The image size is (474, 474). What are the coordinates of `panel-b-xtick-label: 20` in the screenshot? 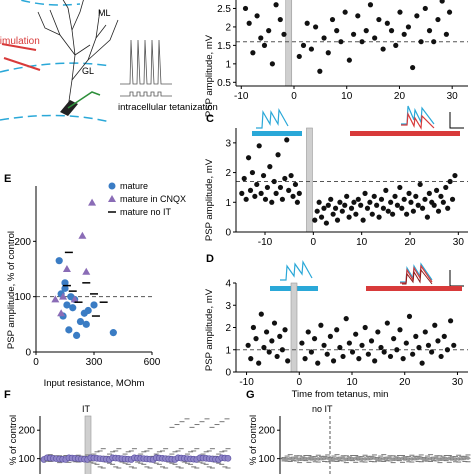 It's located at (400, 96).